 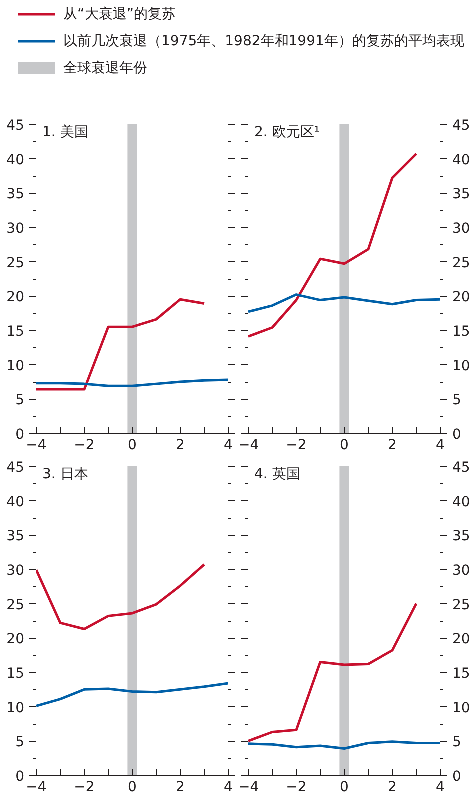 What do you see at coordinates (20, 435) in the screenshot?
I see `y-tick-label: 0` at bounding box center [20, 435].